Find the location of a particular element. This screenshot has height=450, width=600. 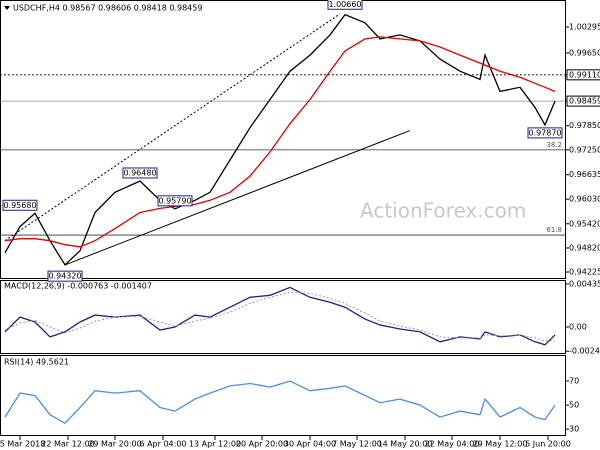

y-tick-label: 0.94225 is located at coordinates (584, 271).